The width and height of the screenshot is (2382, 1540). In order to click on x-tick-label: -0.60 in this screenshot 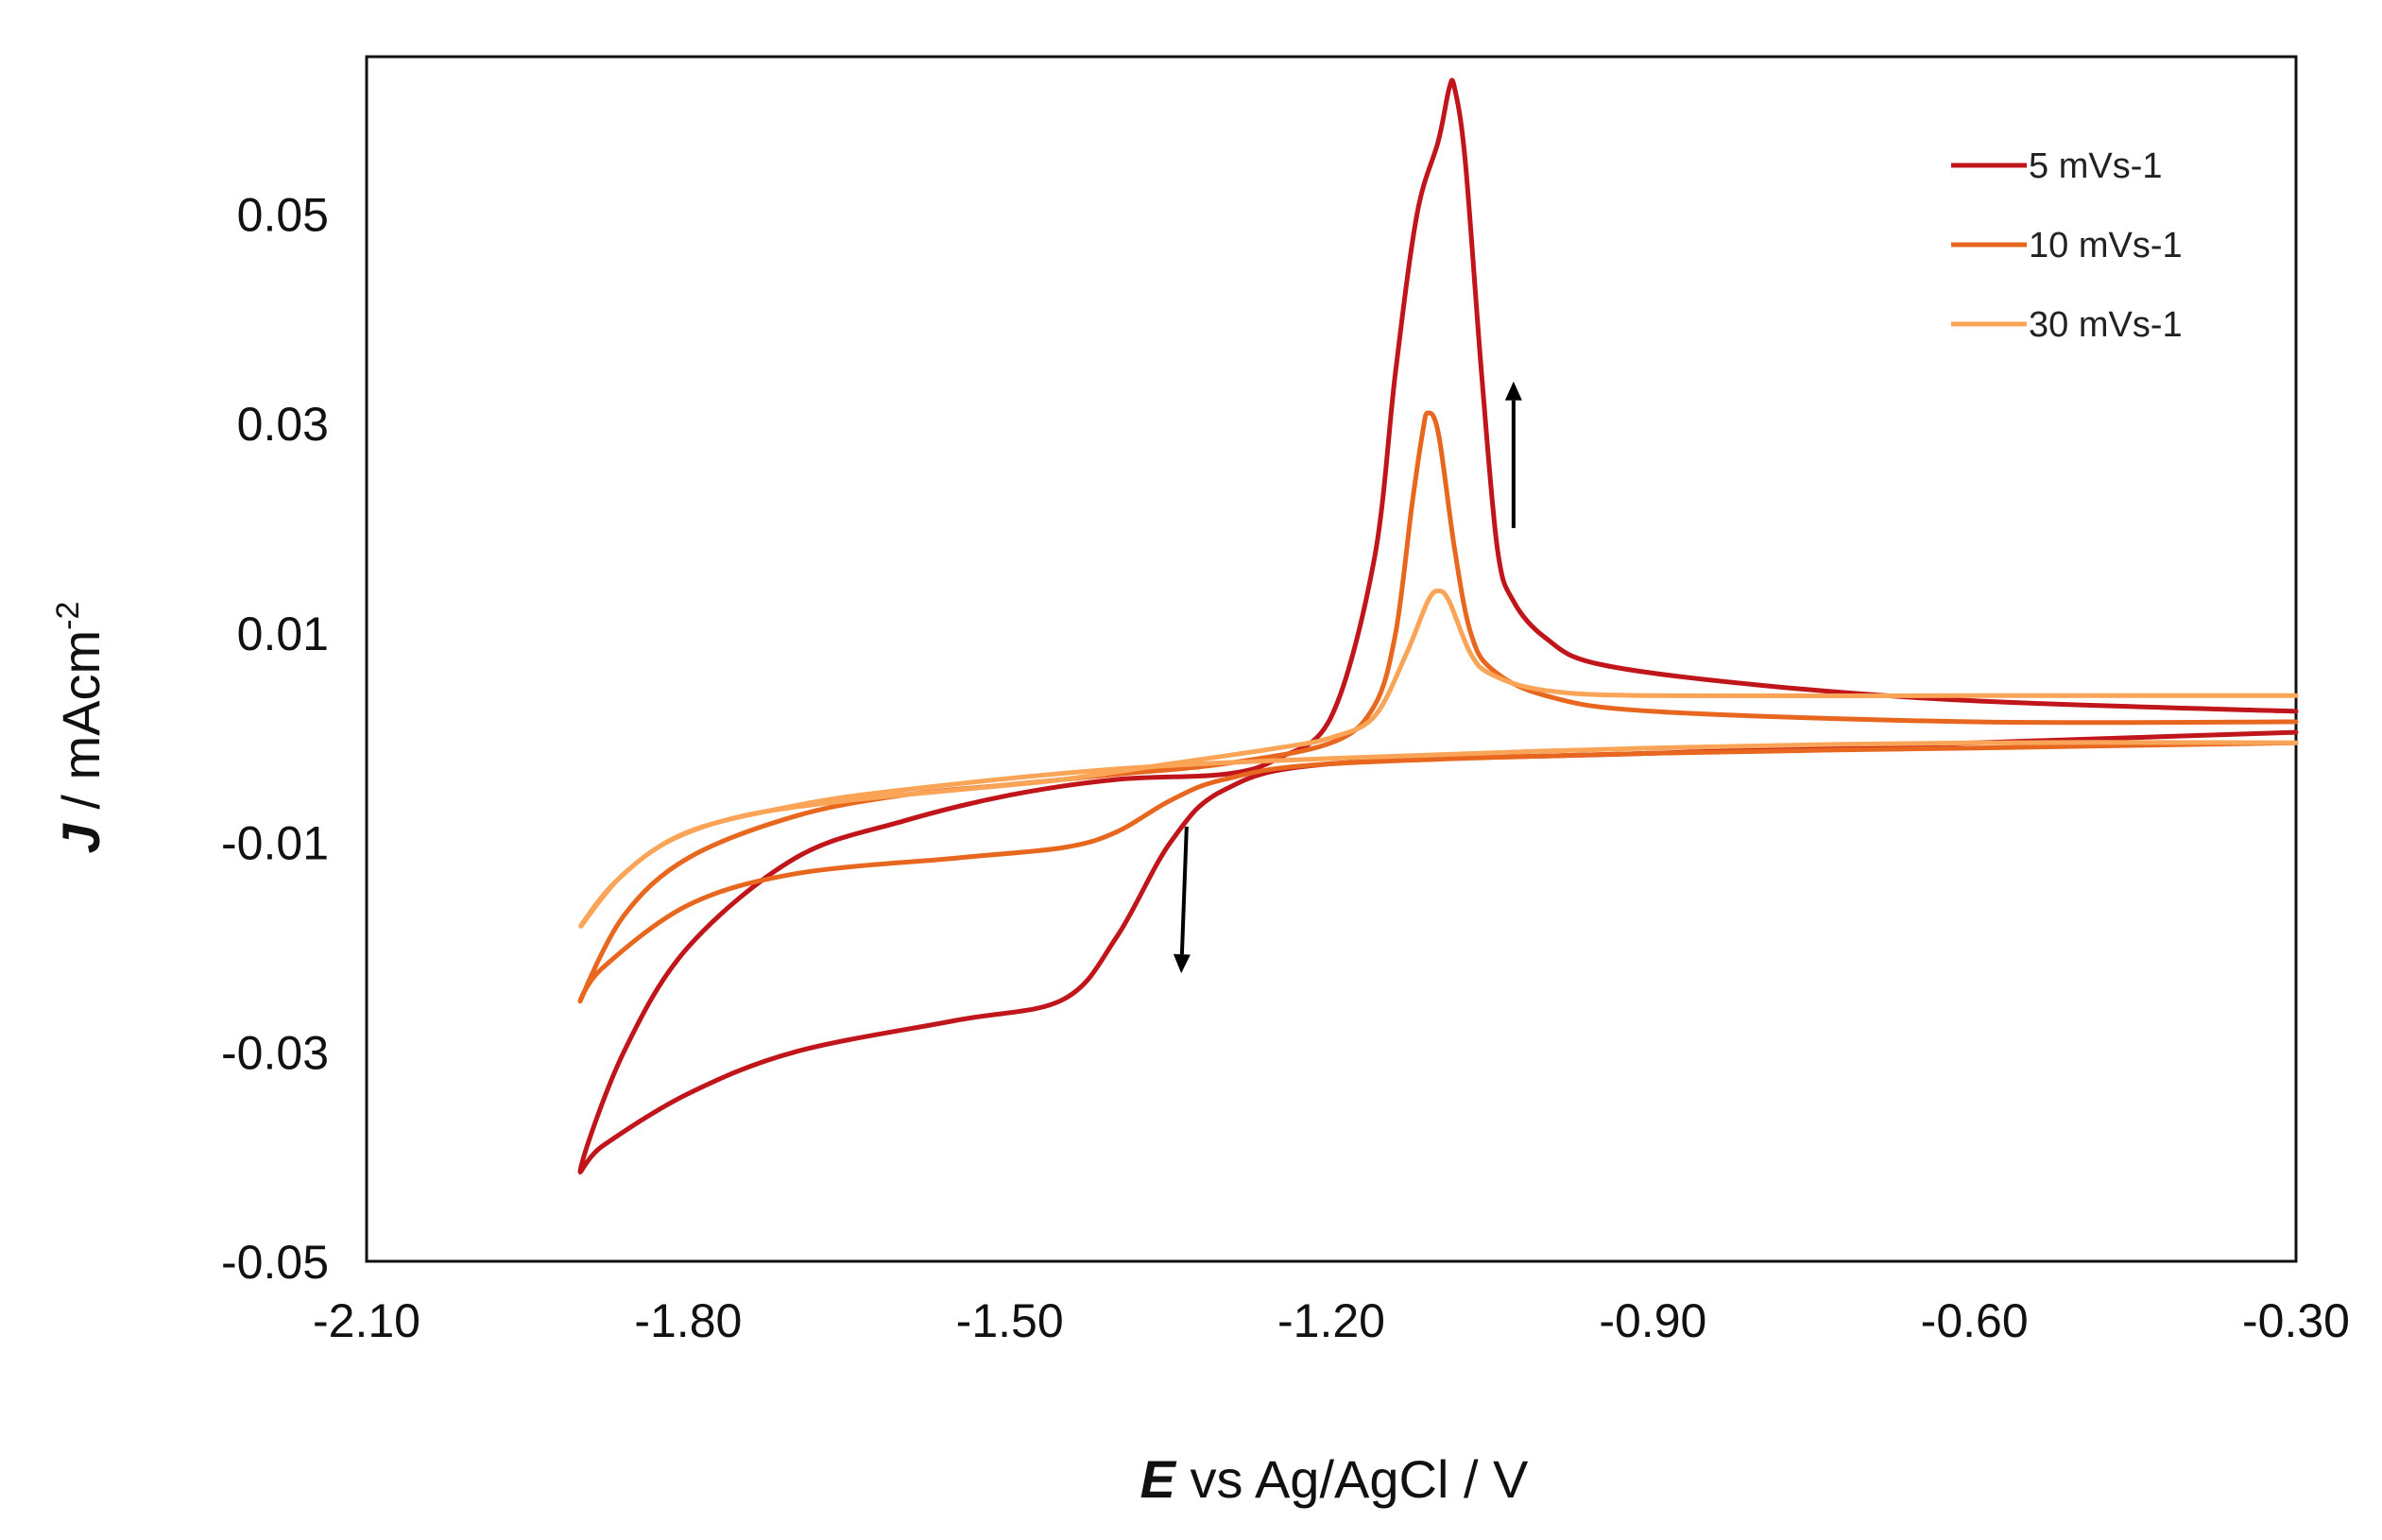, I will do `click(1975, 1320)`.